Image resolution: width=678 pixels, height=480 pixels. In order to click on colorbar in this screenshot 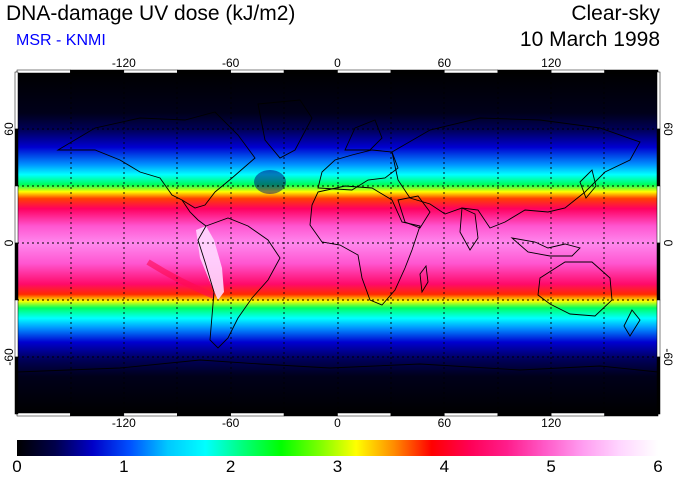, I will do `click(337, 448)`.